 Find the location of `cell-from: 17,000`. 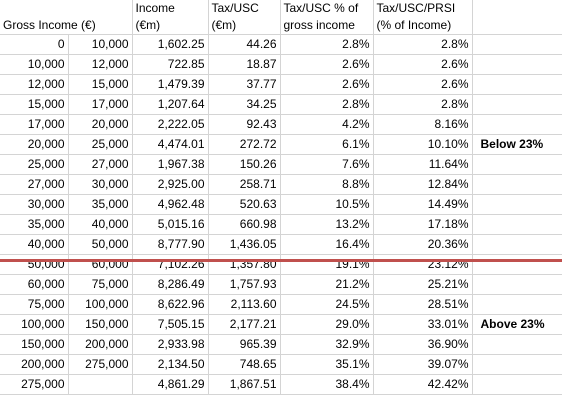

cell-from: 17,000 is located at coordinates (34, 124).